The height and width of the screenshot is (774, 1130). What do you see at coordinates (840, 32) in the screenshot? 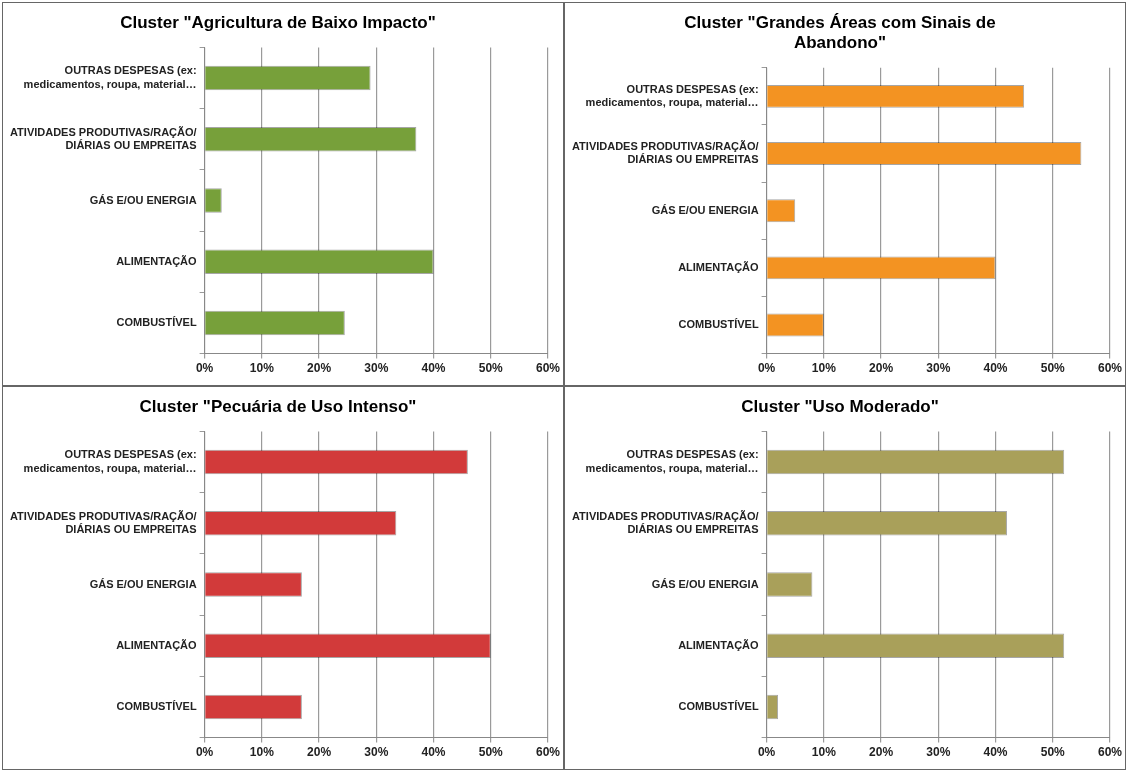
I see `chart-title: Cluster "Grandes Áreas com Sinais de Abandono"` at bounding box center [840, 32].